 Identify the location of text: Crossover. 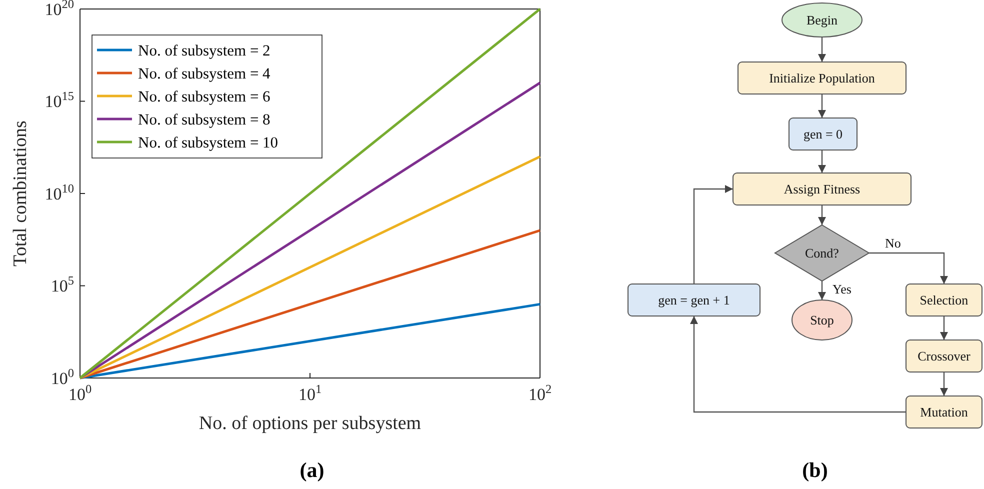
(945, 356).